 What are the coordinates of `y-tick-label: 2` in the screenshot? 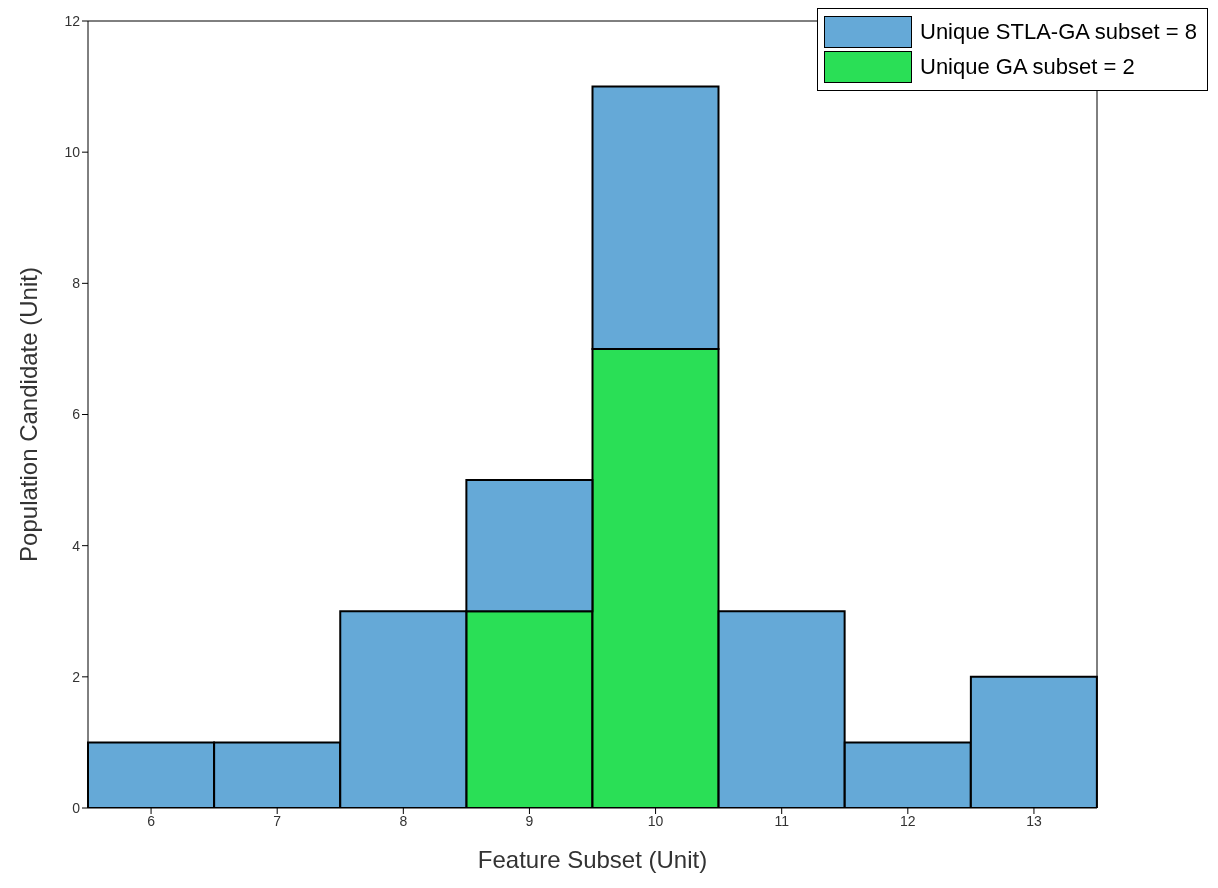 It's located at (76, 676).